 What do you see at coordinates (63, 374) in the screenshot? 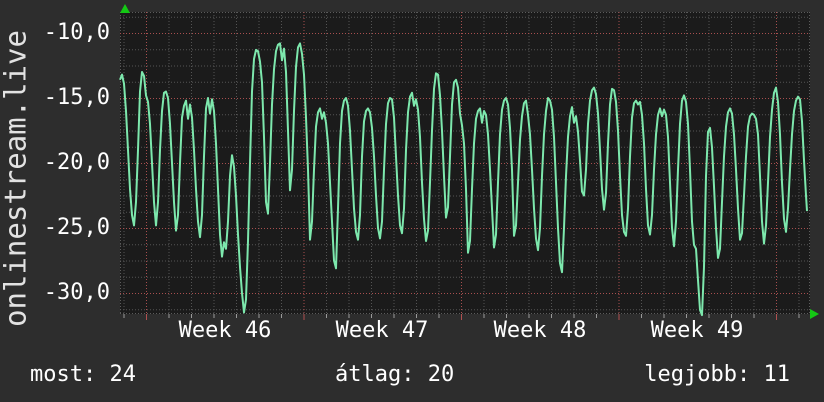
I see `stat-current-label: most:` at bounding box center [63, 374].